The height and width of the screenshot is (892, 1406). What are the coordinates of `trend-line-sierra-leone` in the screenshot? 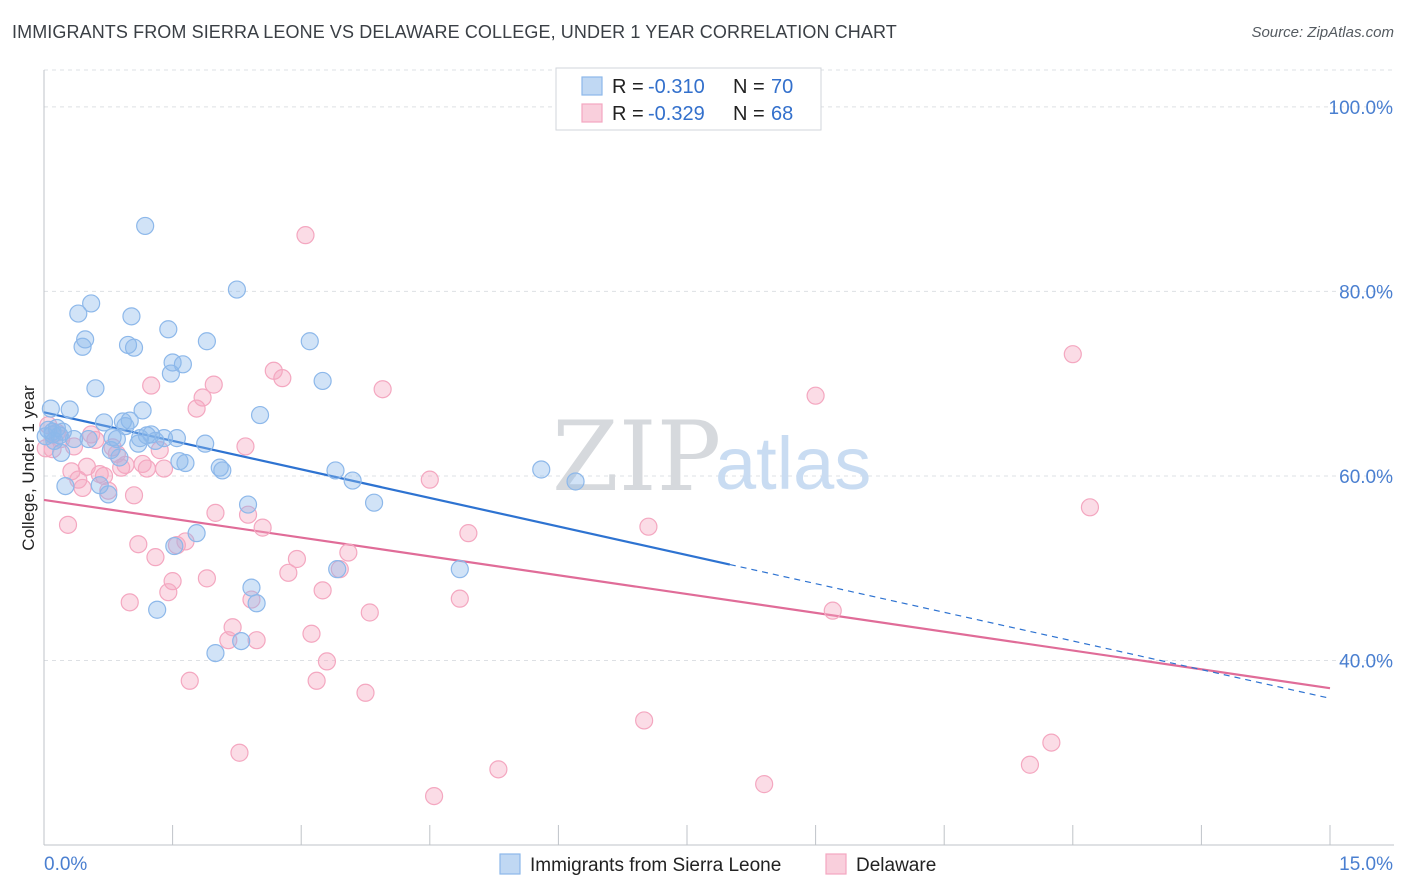 It's located at (387, 488).